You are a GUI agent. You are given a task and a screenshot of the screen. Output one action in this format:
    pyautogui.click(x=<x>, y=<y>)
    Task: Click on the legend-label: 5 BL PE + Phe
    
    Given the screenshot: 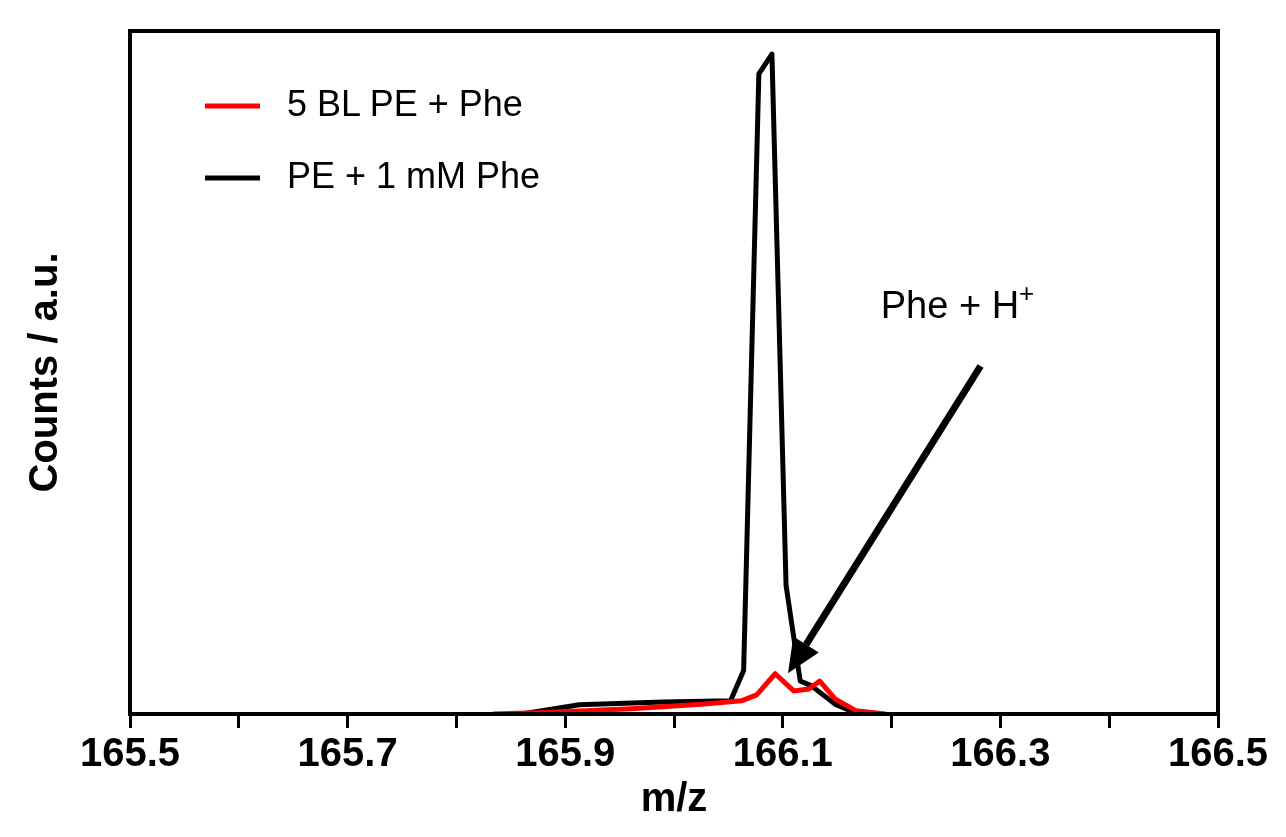 What is the action you would take?
    pyautogui.click(x=405, y=103)
    